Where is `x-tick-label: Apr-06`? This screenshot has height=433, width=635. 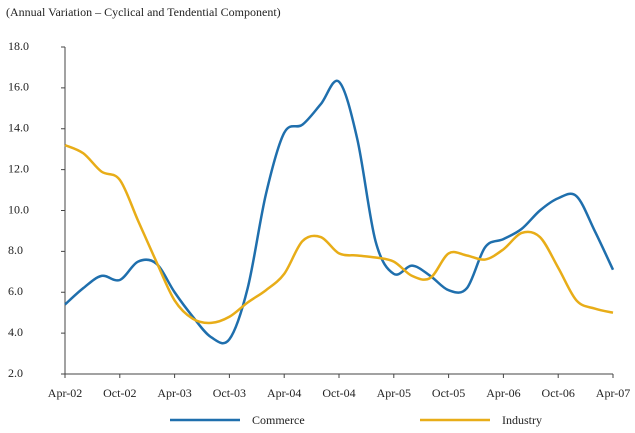
x-tick-label: Apr-06 is located at coordinates (503, 393).